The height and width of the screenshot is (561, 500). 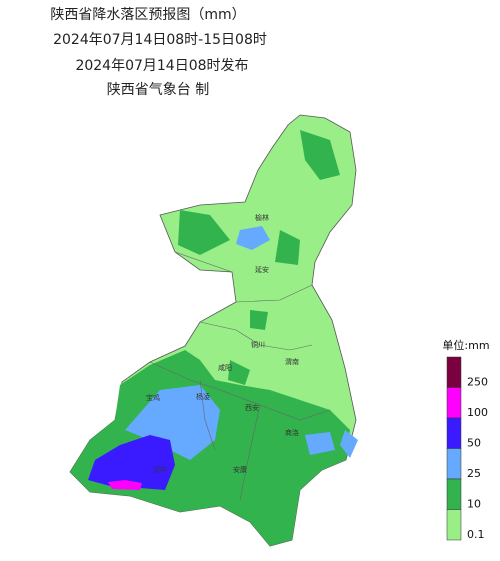 What do you see at coordinates (476, 534) in the screenshot?
I see `legend-label: 0.1` at bounding box center [476, 534].